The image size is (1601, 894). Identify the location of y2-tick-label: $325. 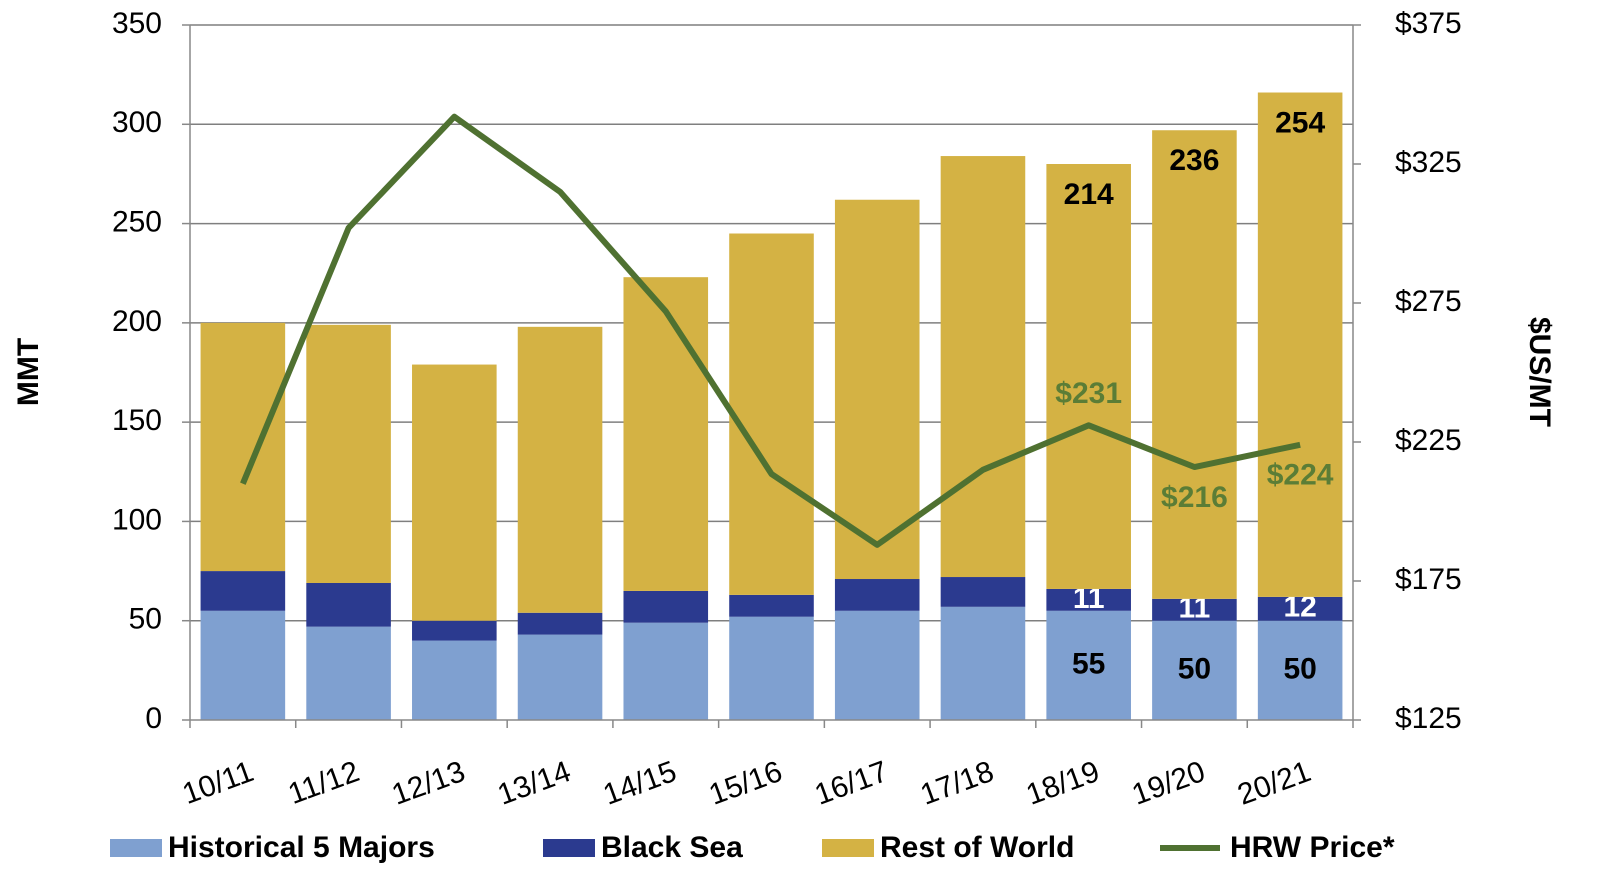
(1428, 162).